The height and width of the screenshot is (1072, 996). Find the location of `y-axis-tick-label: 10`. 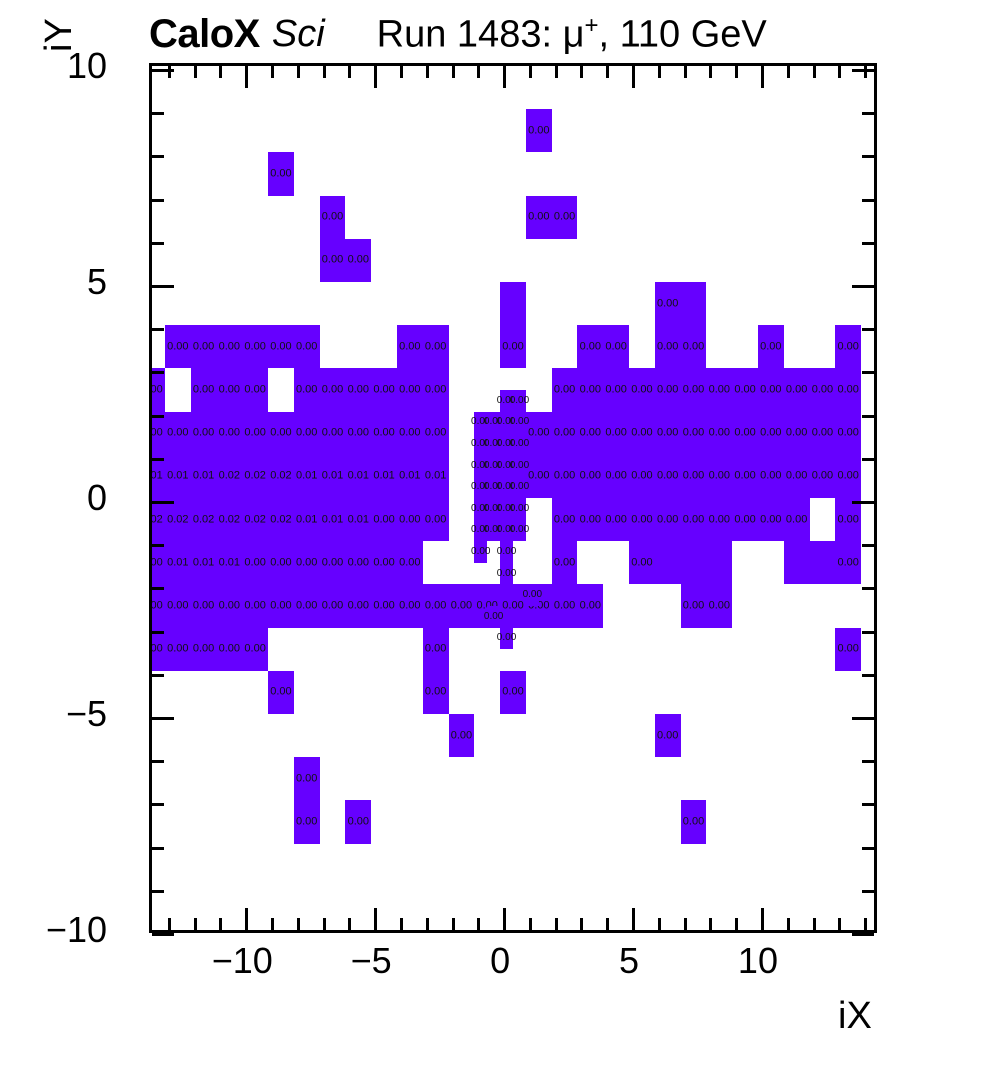

y-axis-tick-label: 10 is located at coordinates (86, 65).